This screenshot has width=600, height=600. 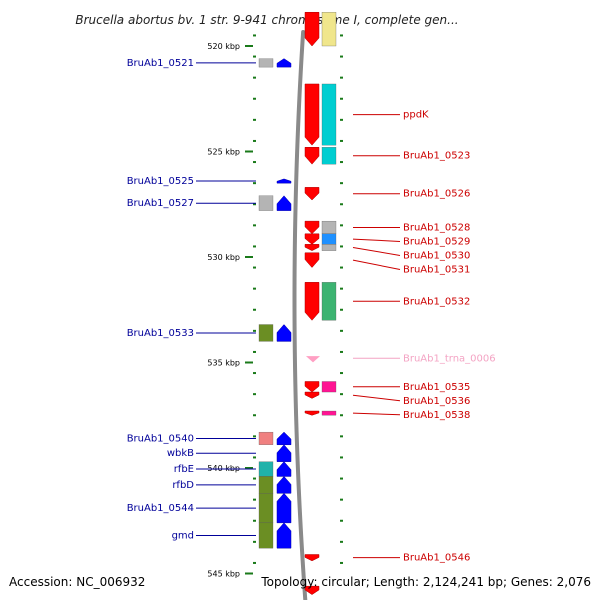 I want to click on minus-gene-label: gmd, so click(x=183, y=536).